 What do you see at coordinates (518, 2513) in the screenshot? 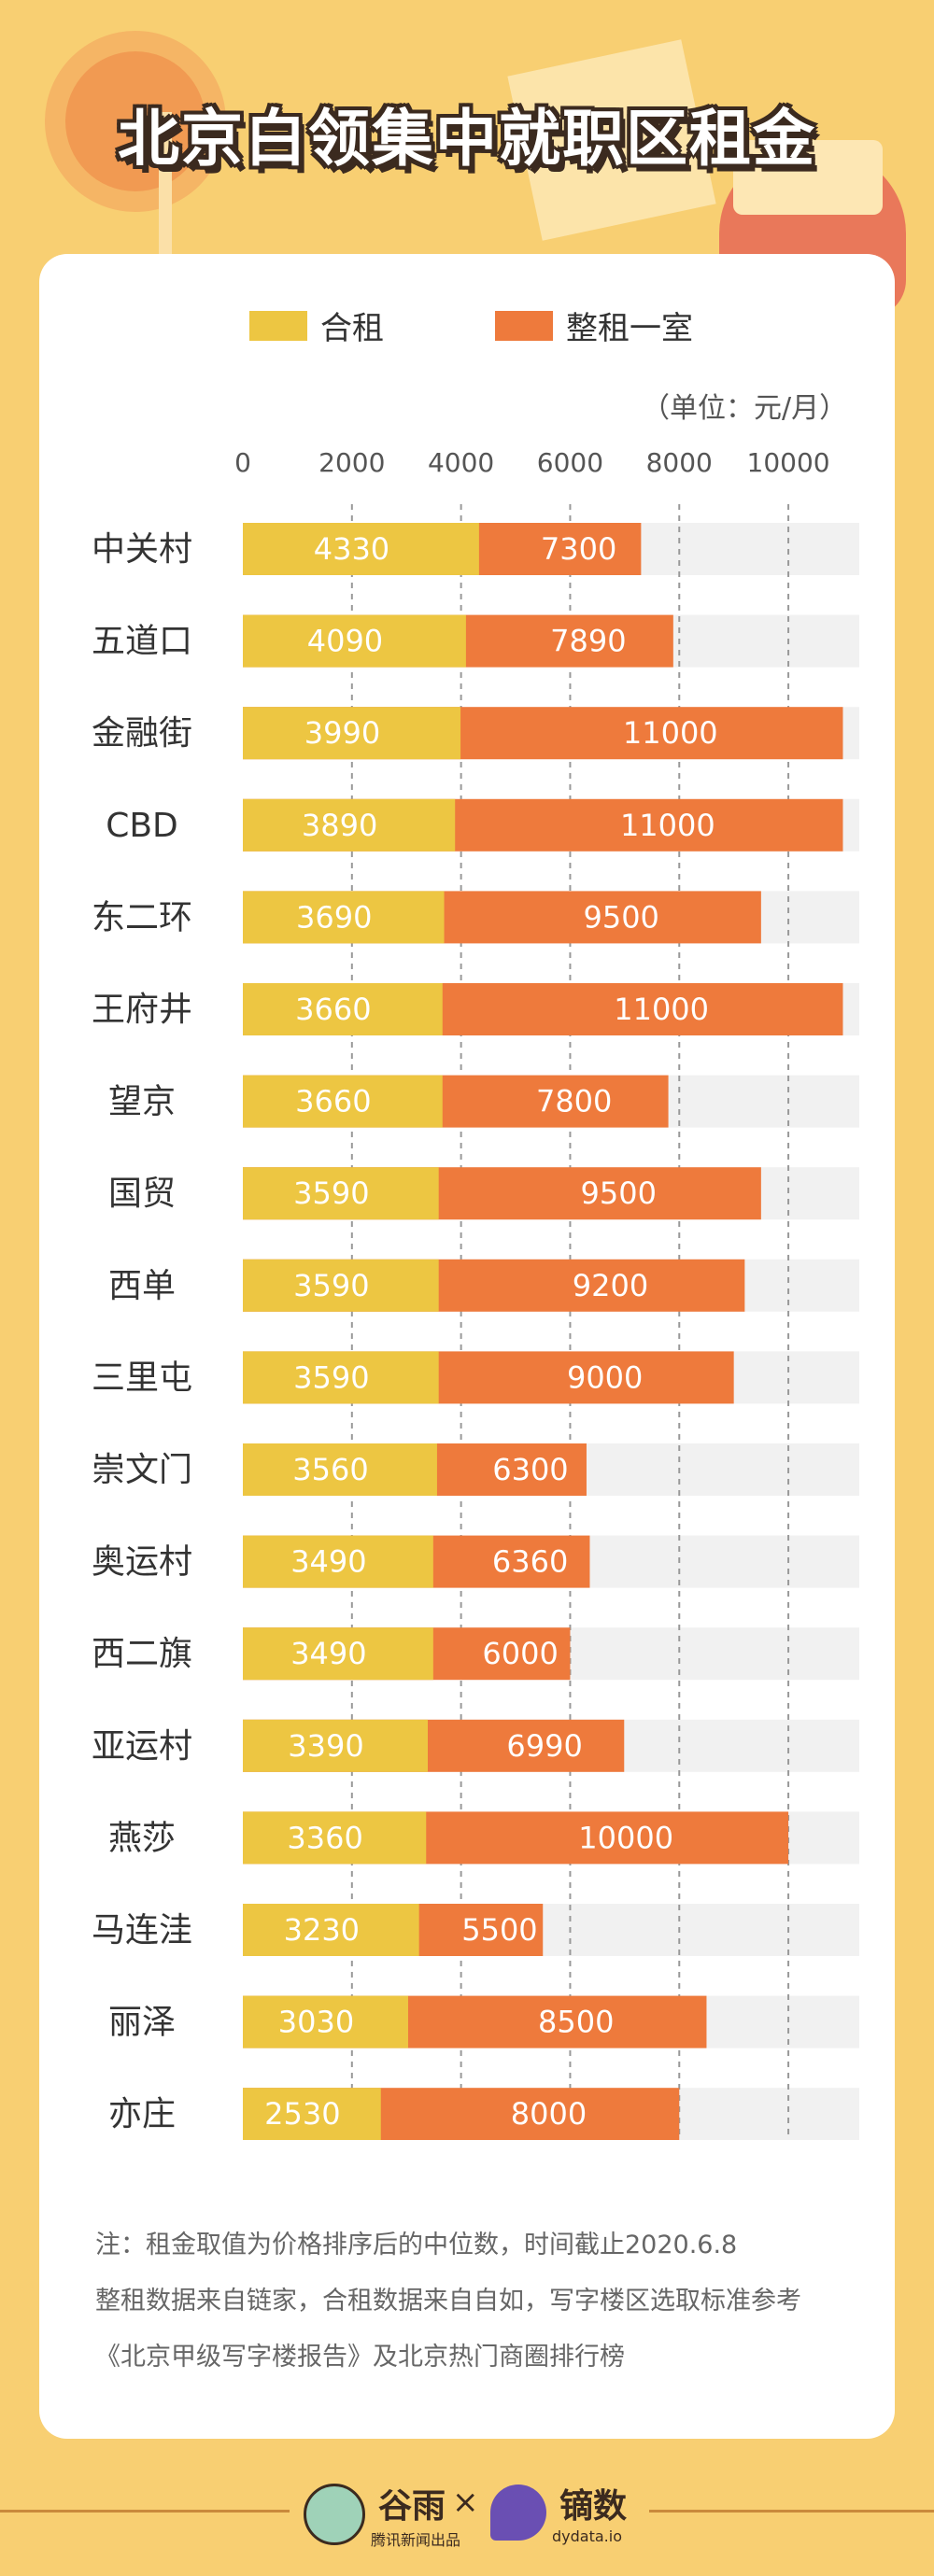
I see `dydata-logo-icon` at bounding box center [518, 2513].